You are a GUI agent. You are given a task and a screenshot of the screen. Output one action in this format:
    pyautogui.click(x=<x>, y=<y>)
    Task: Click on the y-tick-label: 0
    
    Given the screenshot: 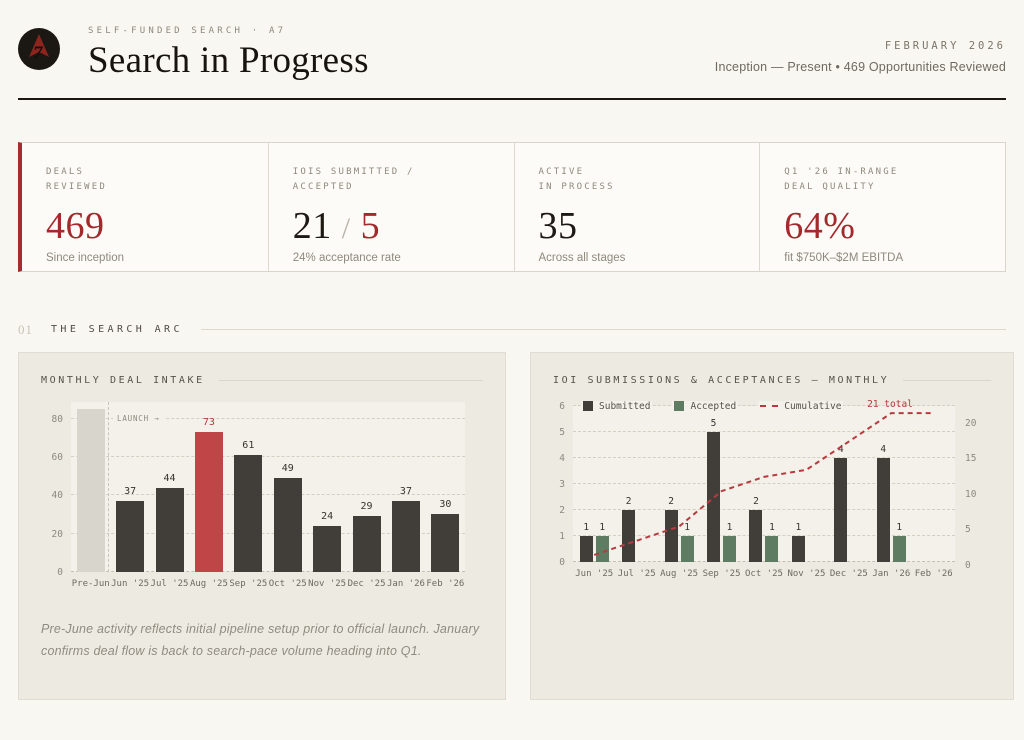 What is the action you would take?
    pyautogui.click(x=562, y=562)
    